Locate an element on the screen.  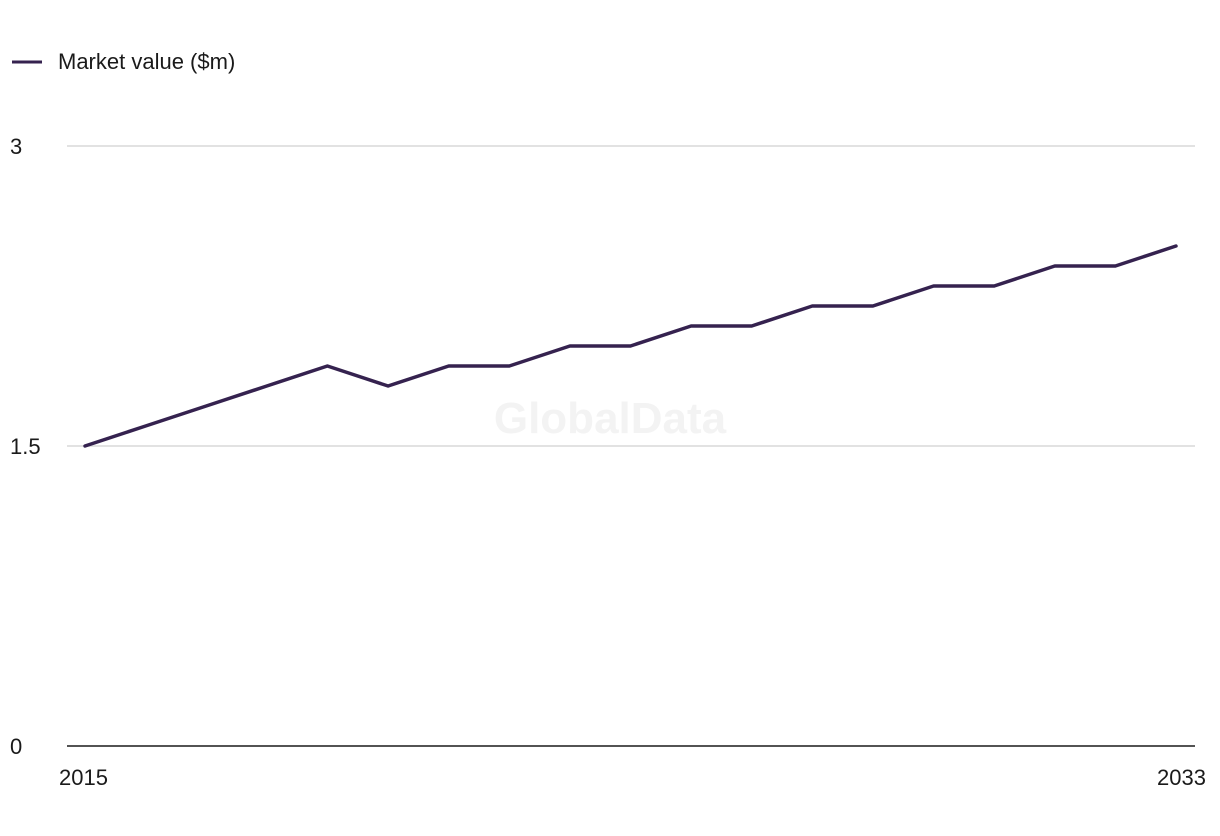
watermark: GlobalData is located at coordinates (610, 418).